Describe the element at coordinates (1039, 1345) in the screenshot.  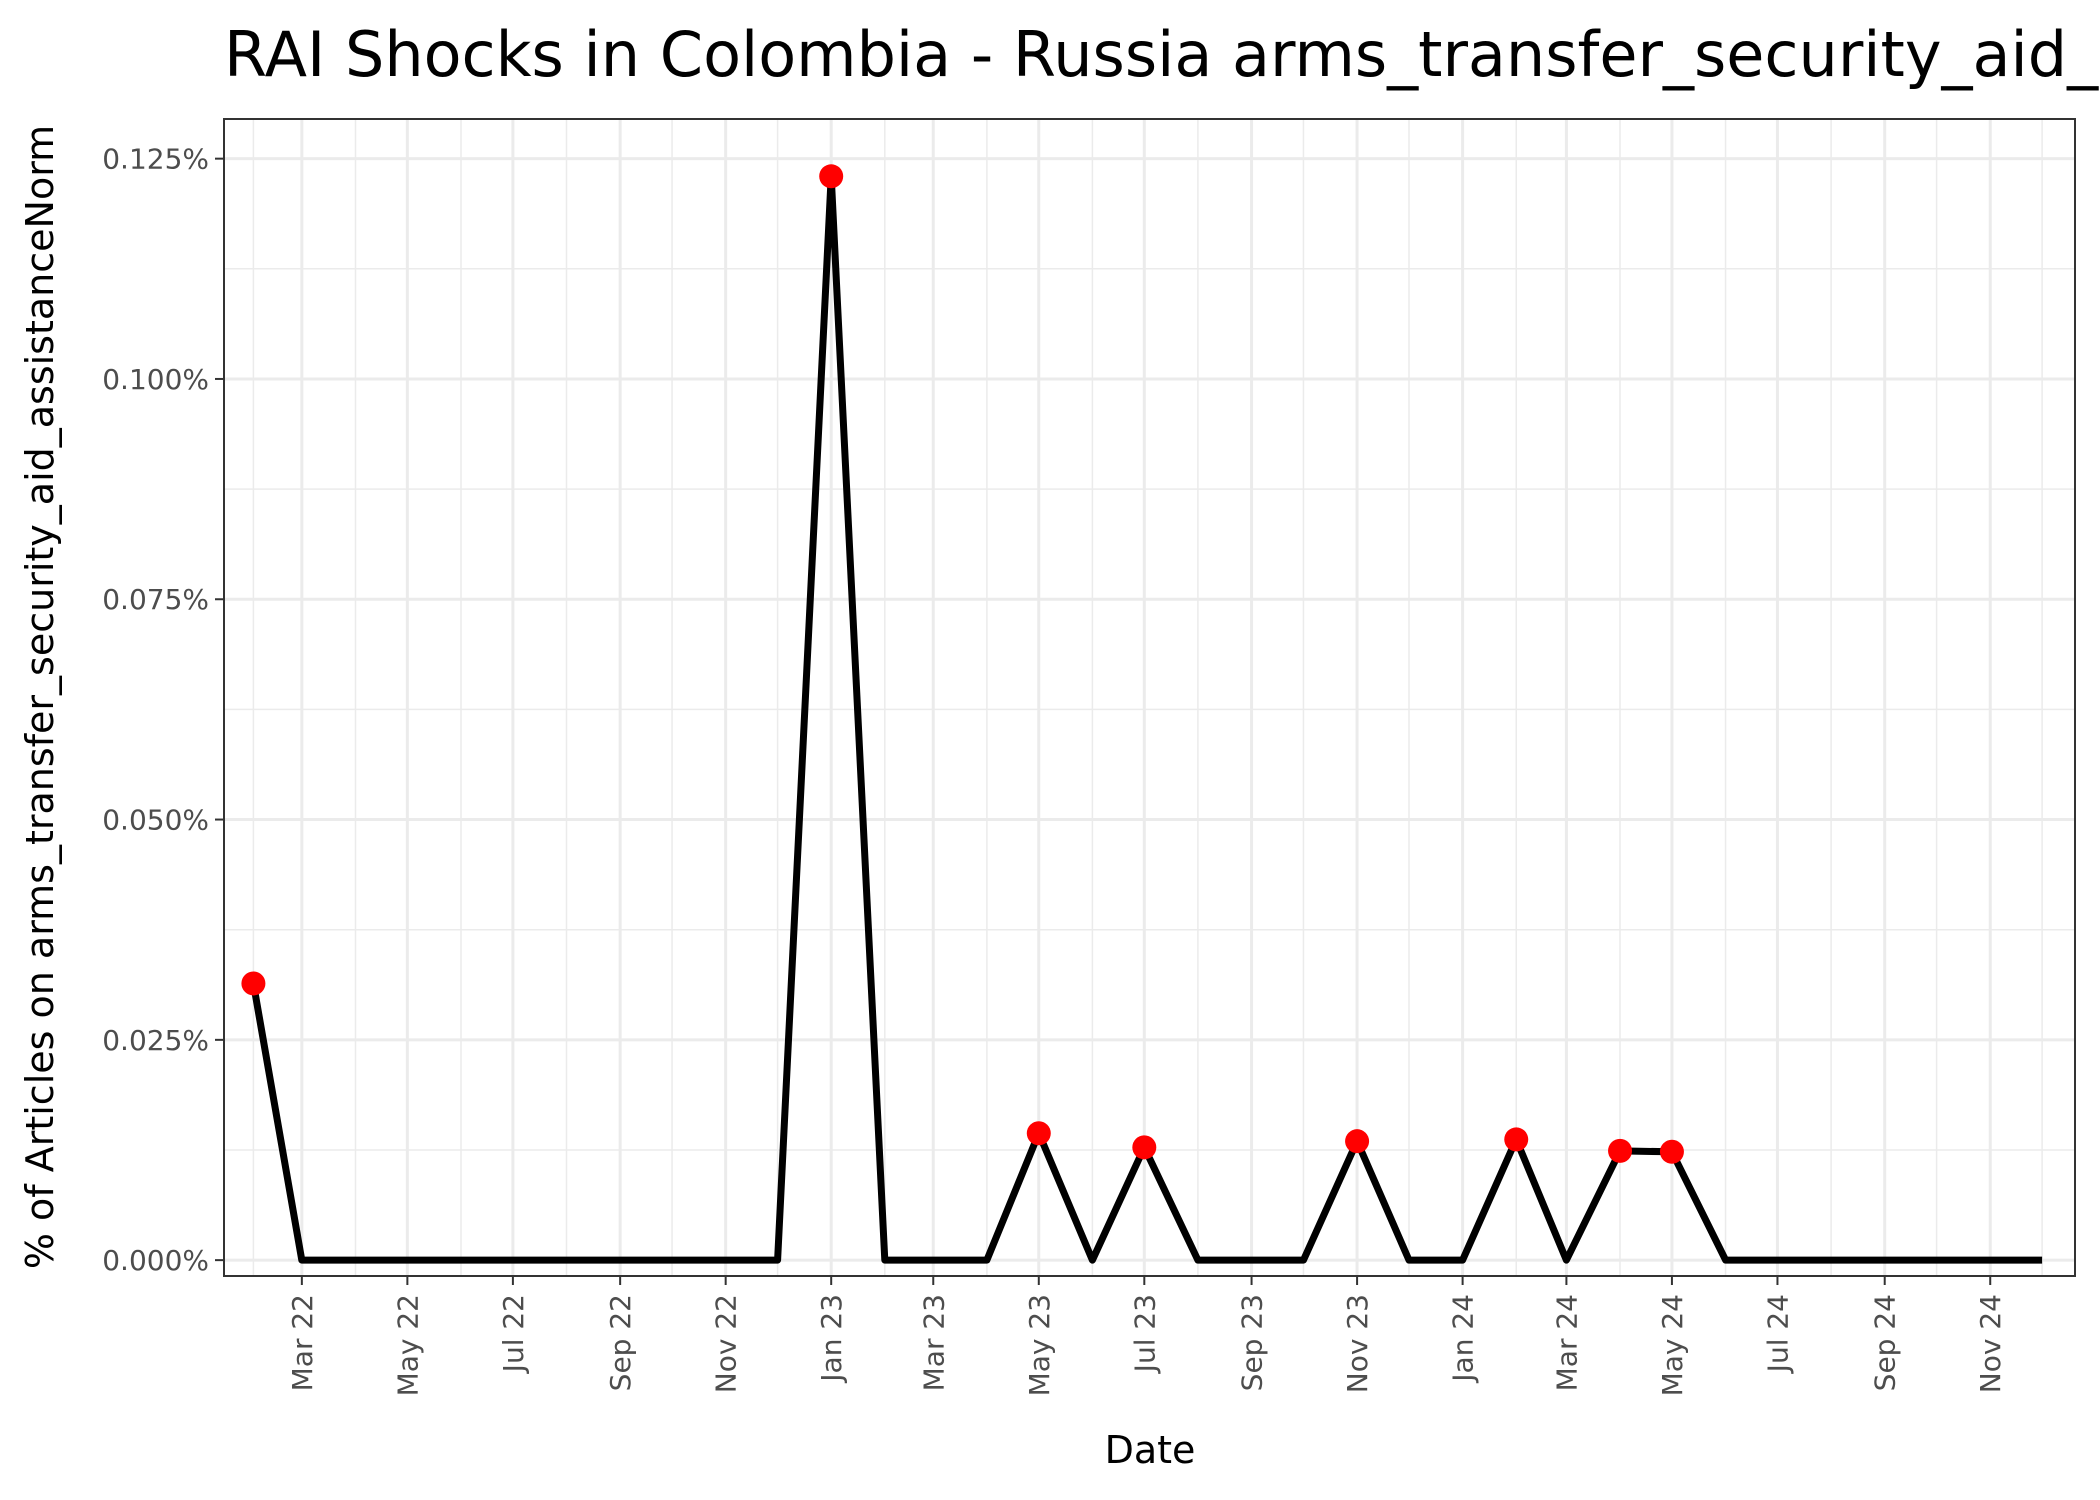
I see `x-tick-label: May 23` at that location.